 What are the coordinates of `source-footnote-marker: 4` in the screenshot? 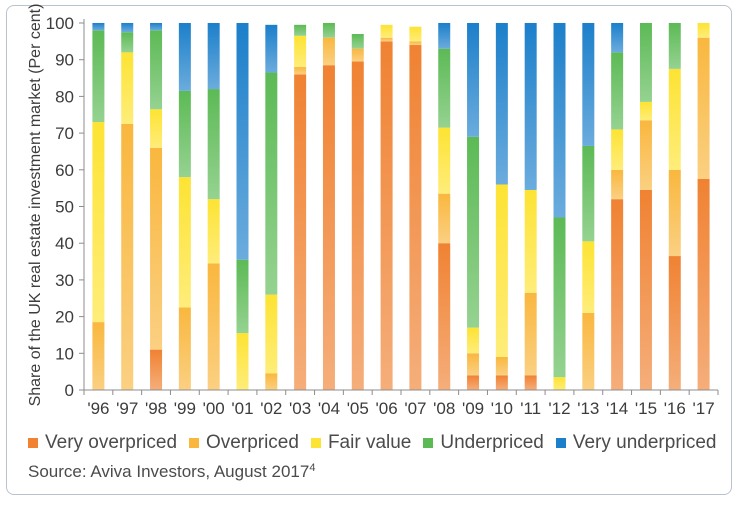 It's located at (312, 468).